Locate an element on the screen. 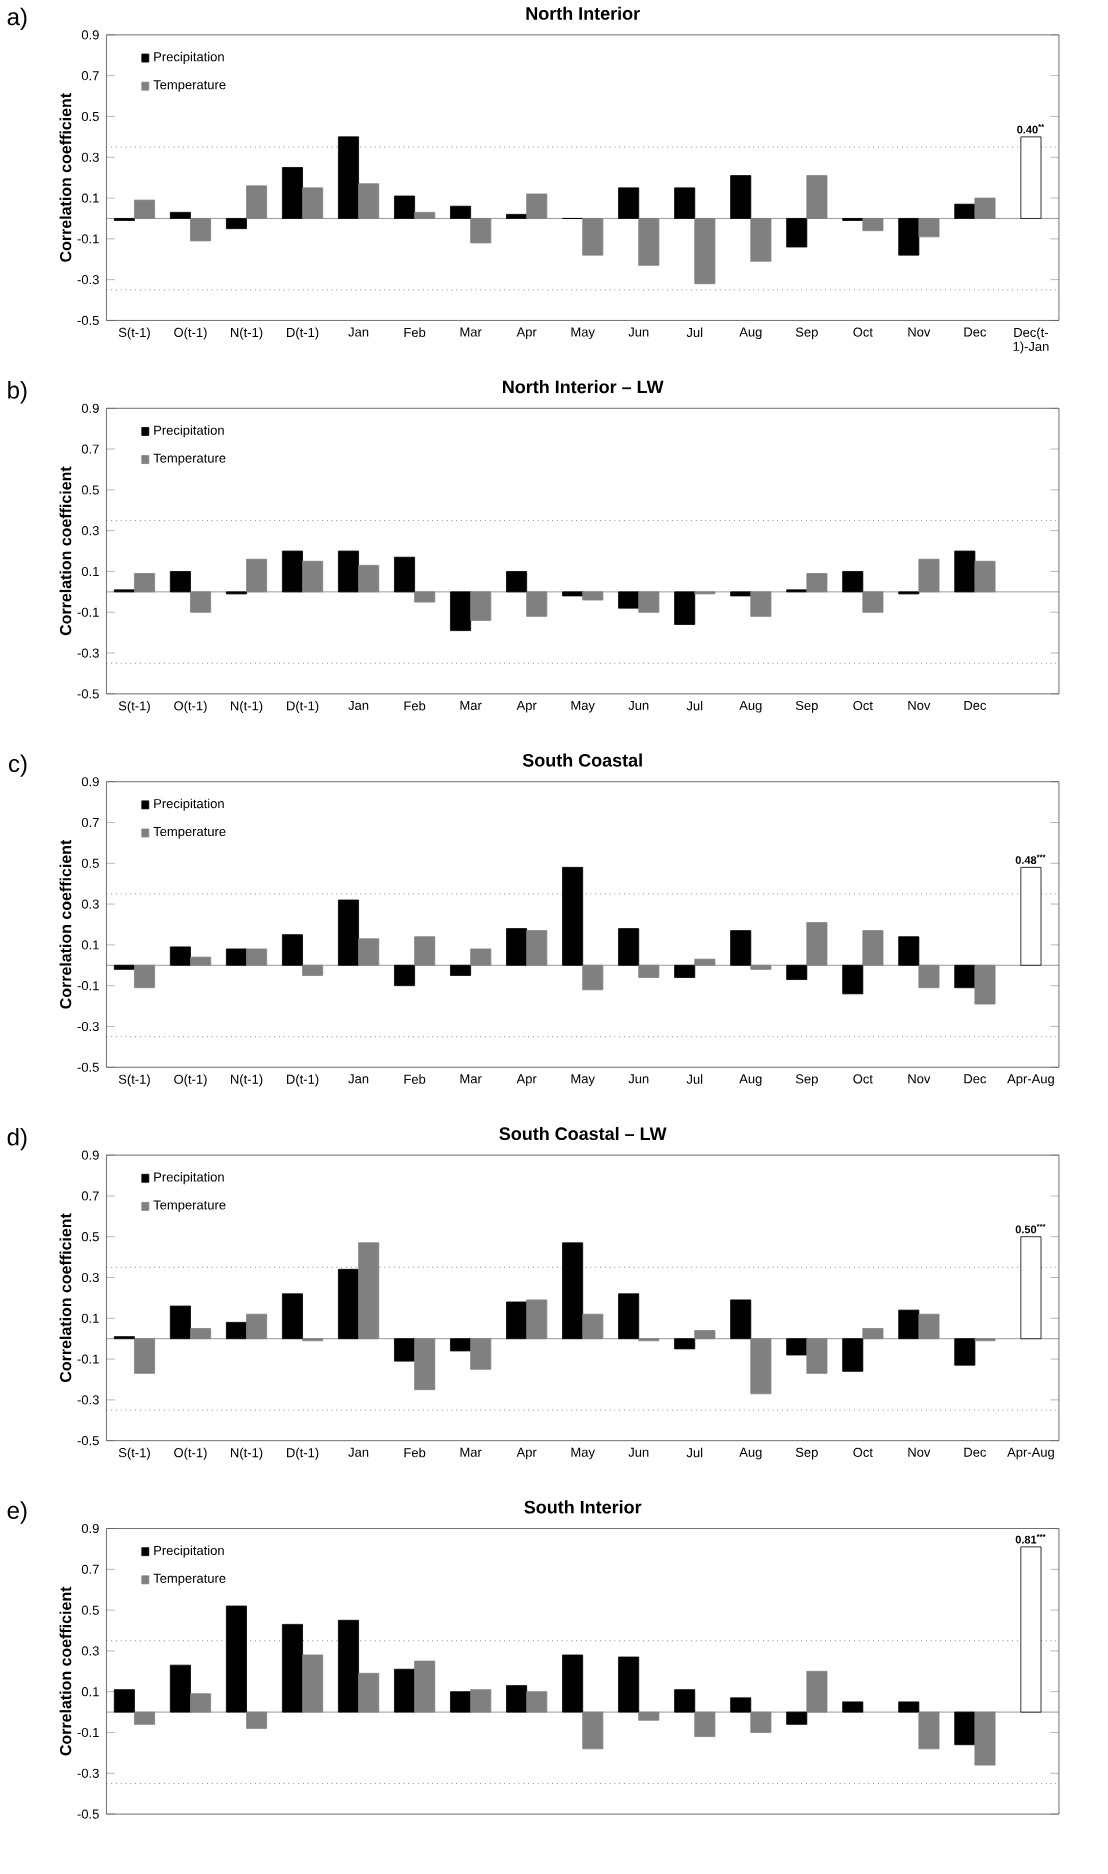  text: e) is located at coordinates (17, 1512).